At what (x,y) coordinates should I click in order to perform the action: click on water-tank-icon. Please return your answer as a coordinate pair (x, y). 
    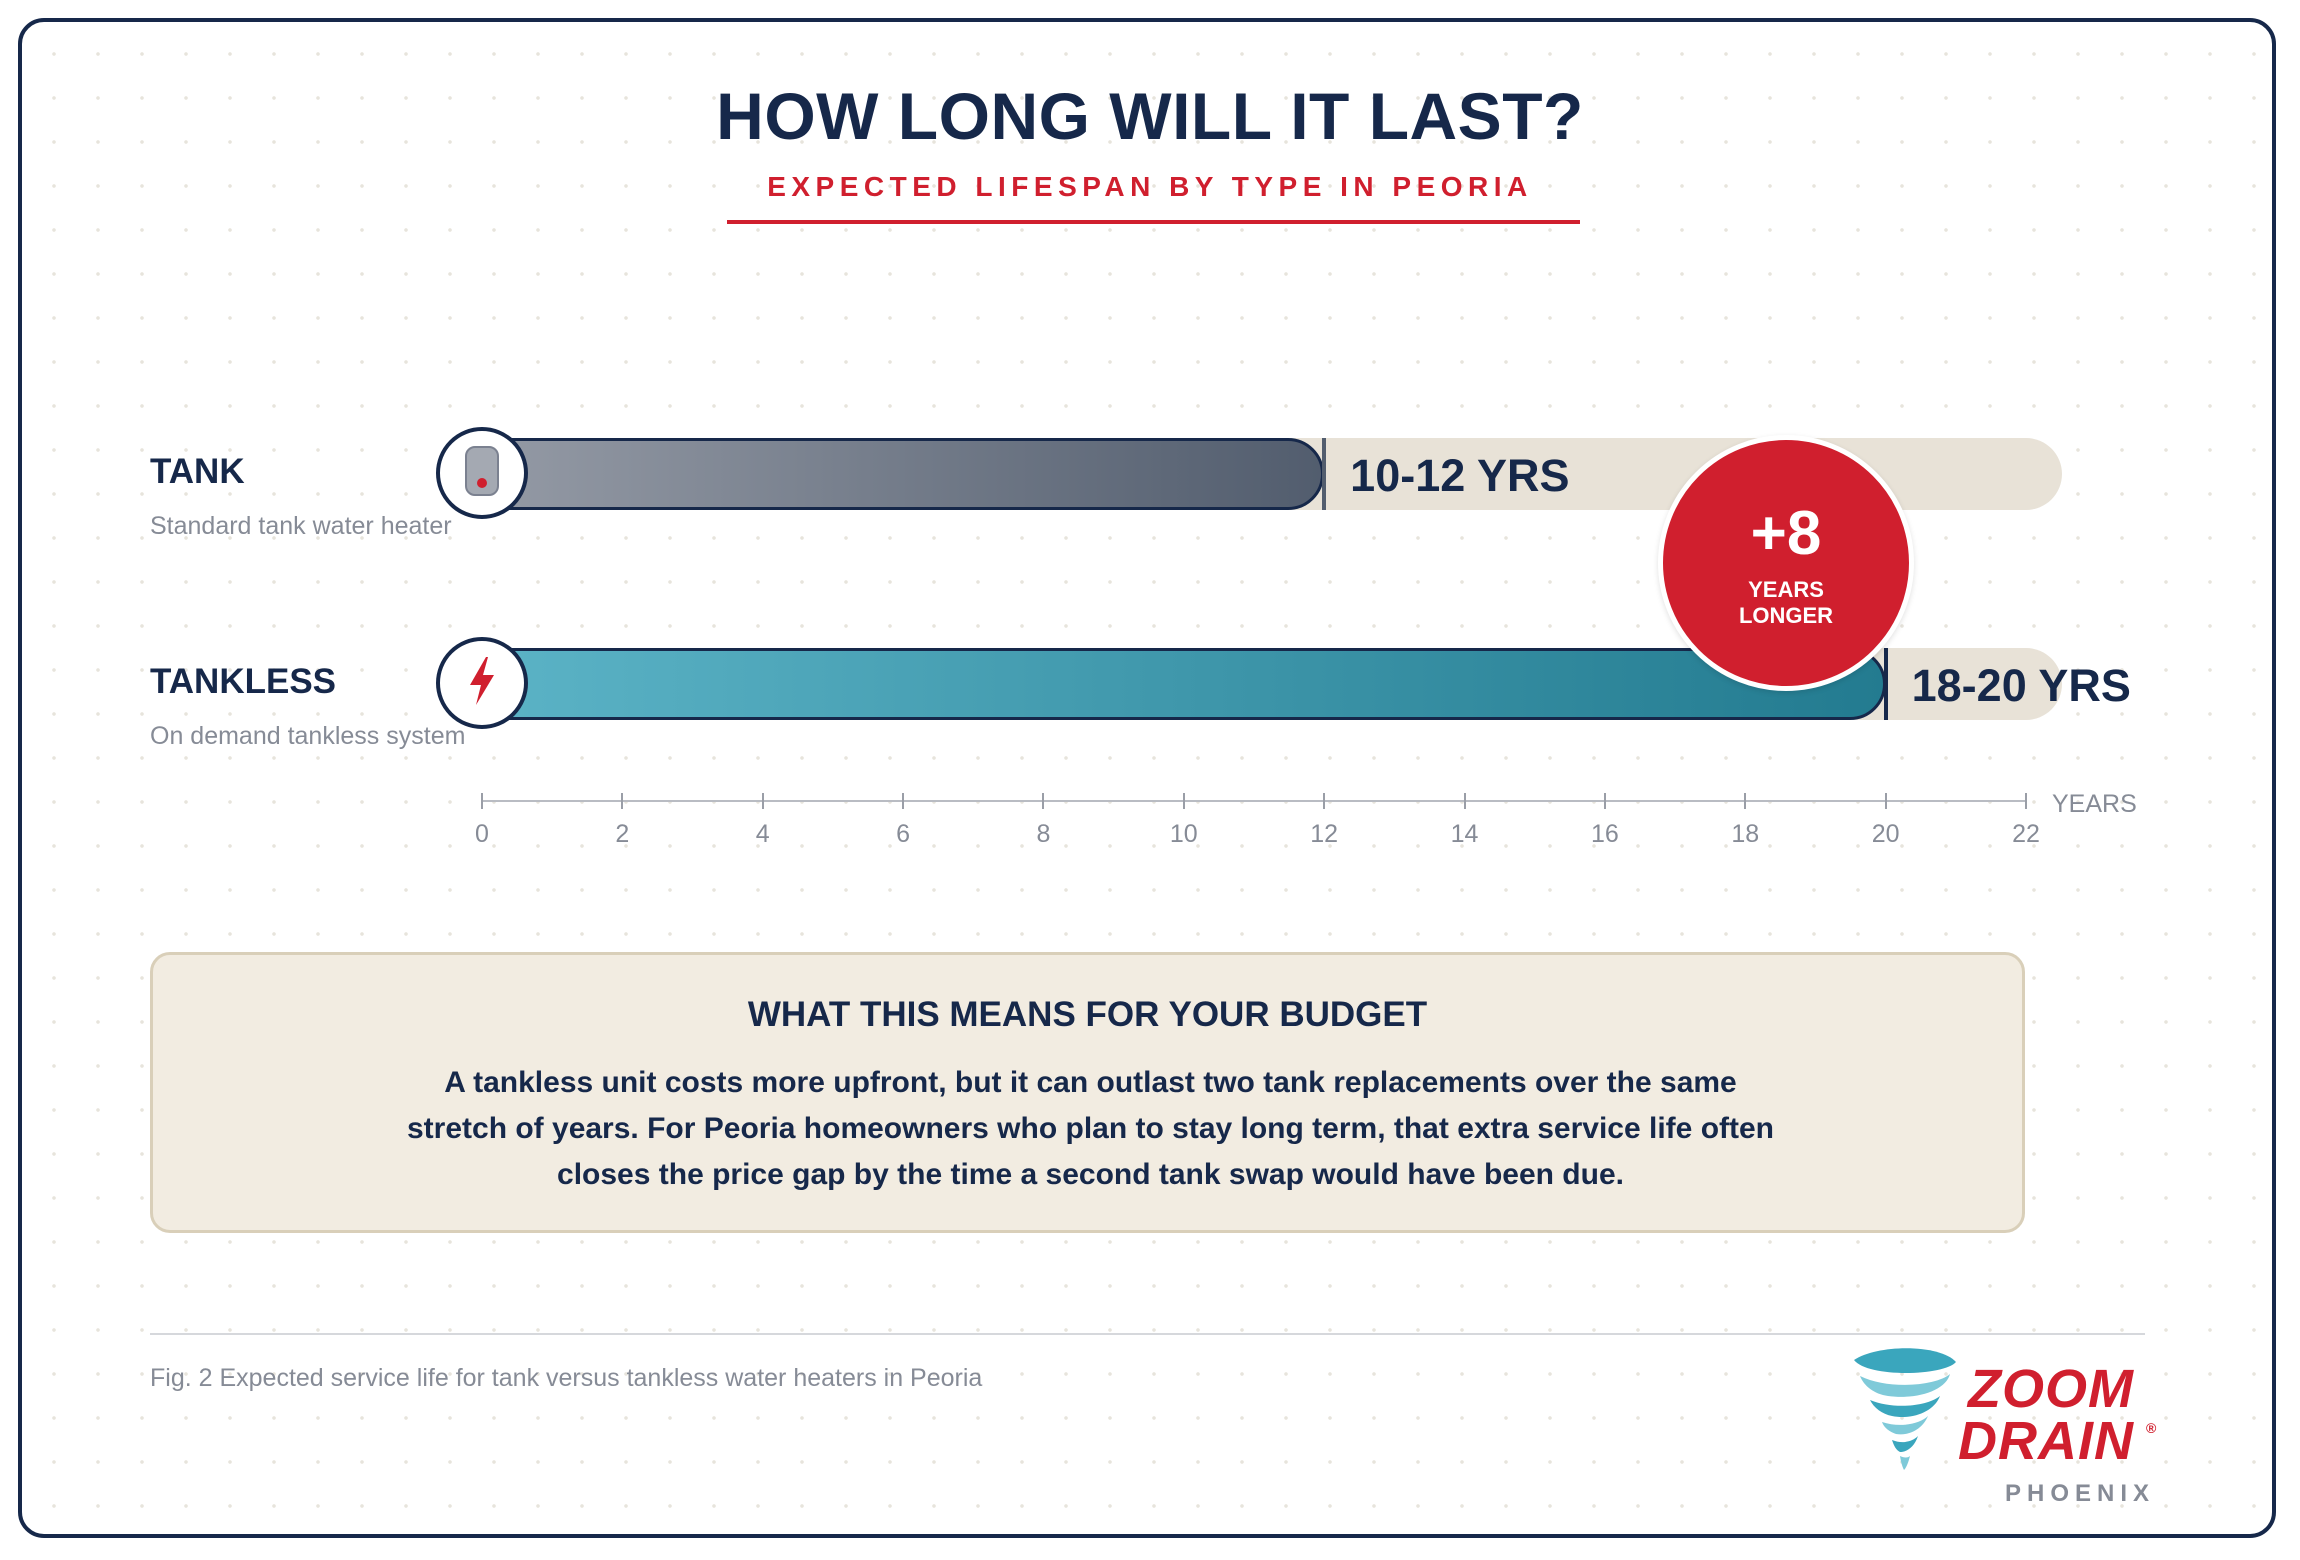
    Looking at the image, I should click on (482, 473).